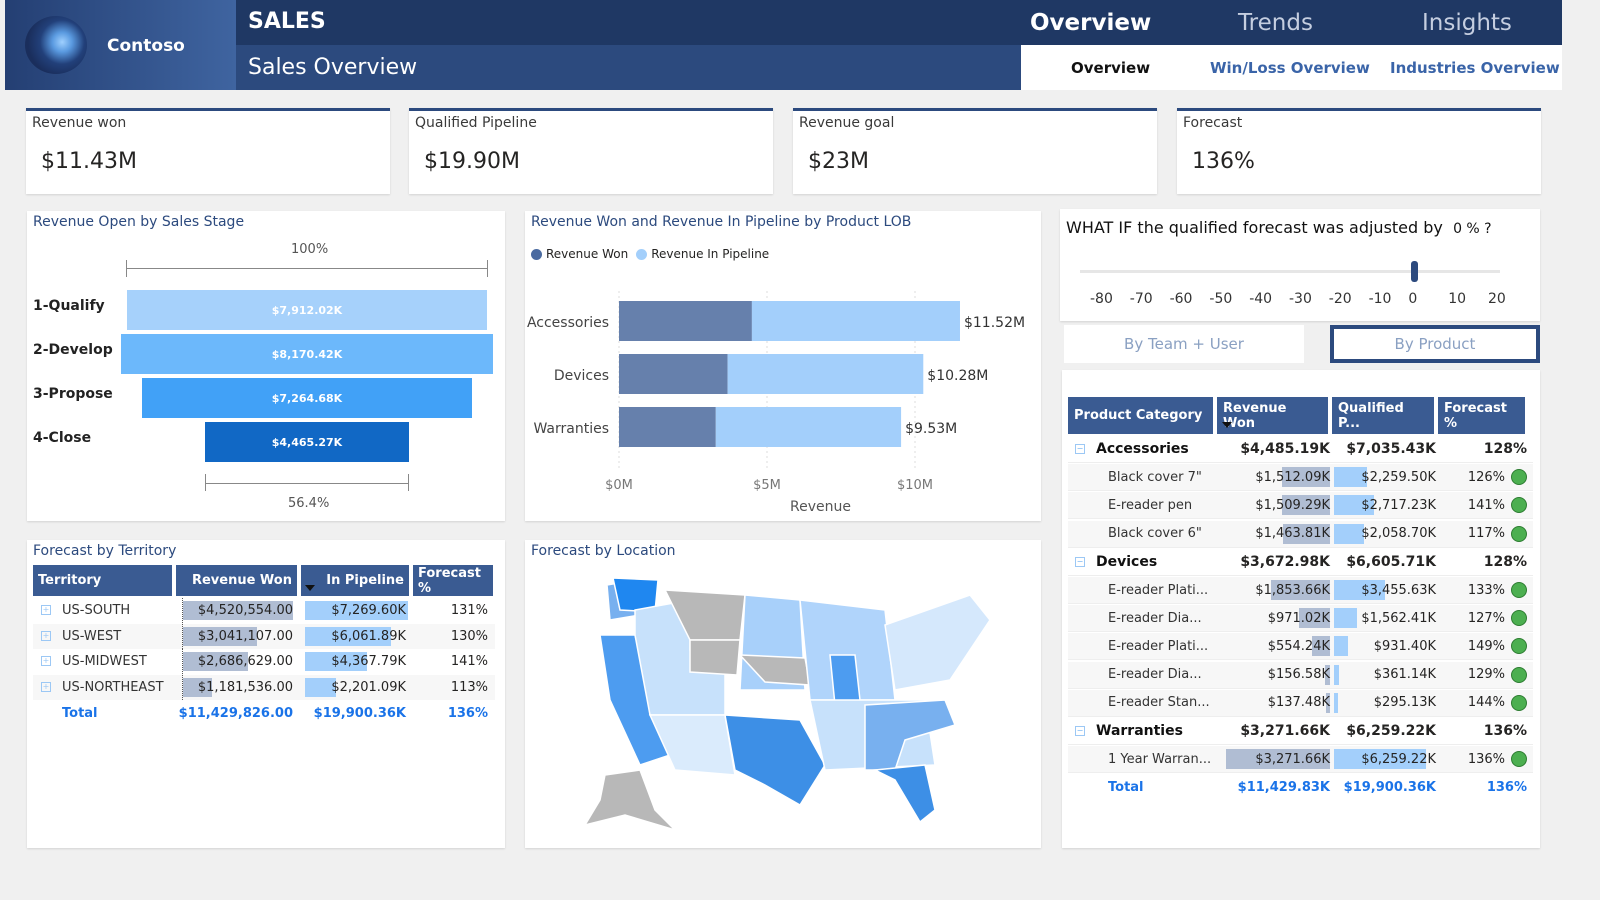 This screenshot has width=1600, height=900. I want to click on column-header: In Pipeline, so click(356, 580).